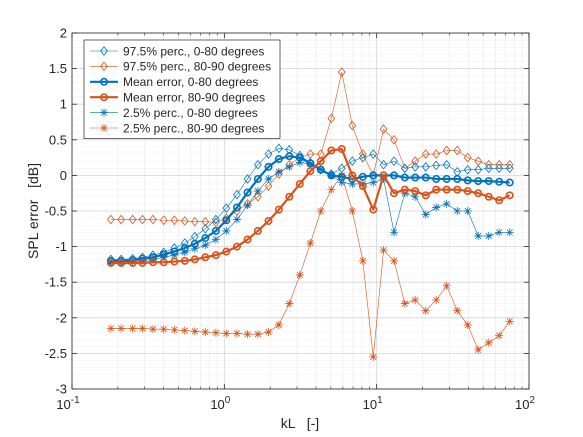 The height and width of the screenshot is (437, 583). I want to click on y-tick-label: -2.5, so click(56, 353).